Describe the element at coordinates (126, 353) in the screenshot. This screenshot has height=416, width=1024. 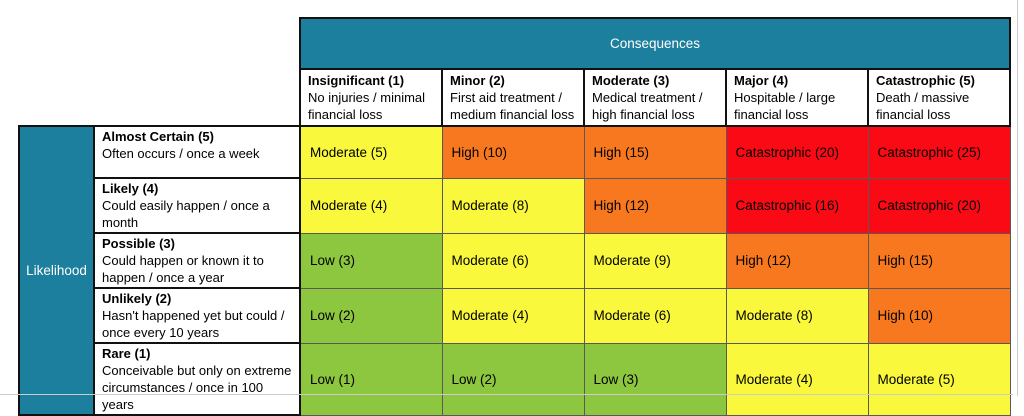
I see `row-title: Rare (1)` at that location.